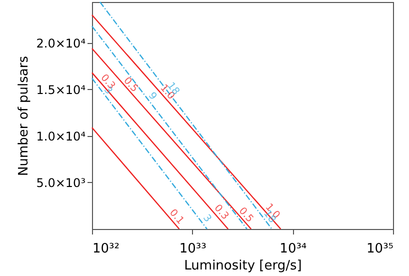 The image size is (409, 276). Describe the element at coordinates (221, 212) in the screenshot. I see `annotation: 0.3` at that location.